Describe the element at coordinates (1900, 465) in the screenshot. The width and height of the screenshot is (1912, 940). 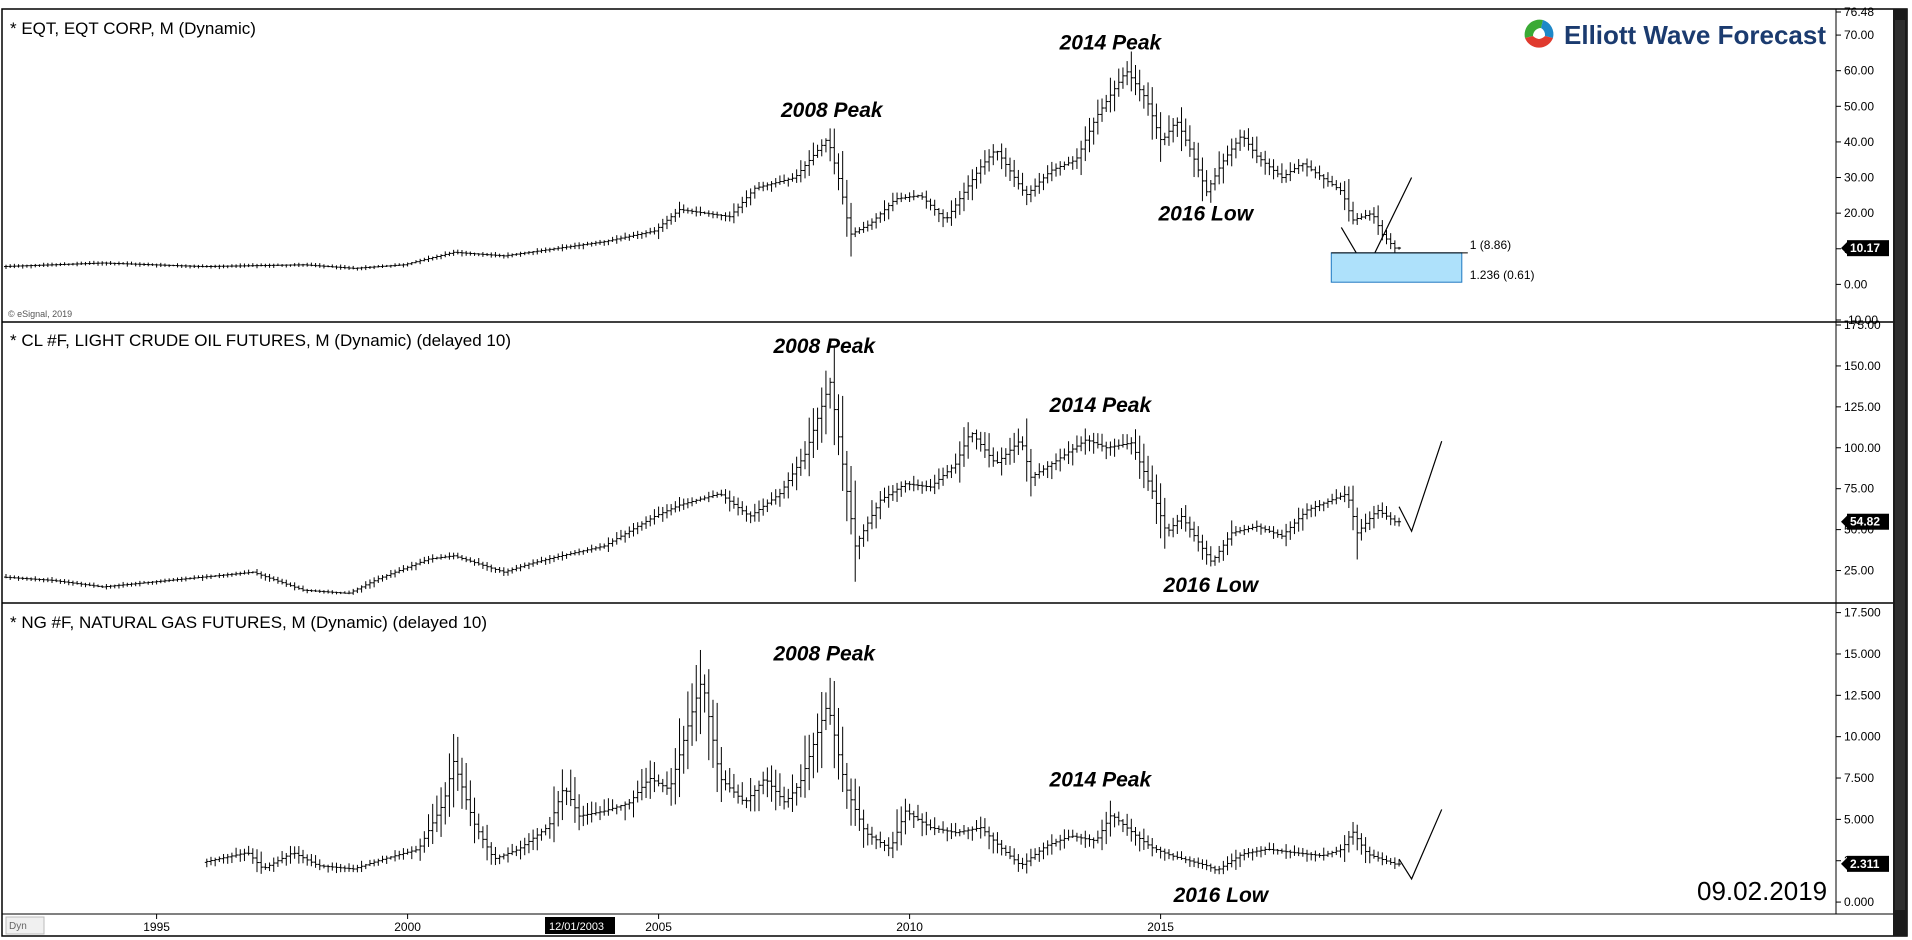
I see `scrollbar-thumb` at that location.